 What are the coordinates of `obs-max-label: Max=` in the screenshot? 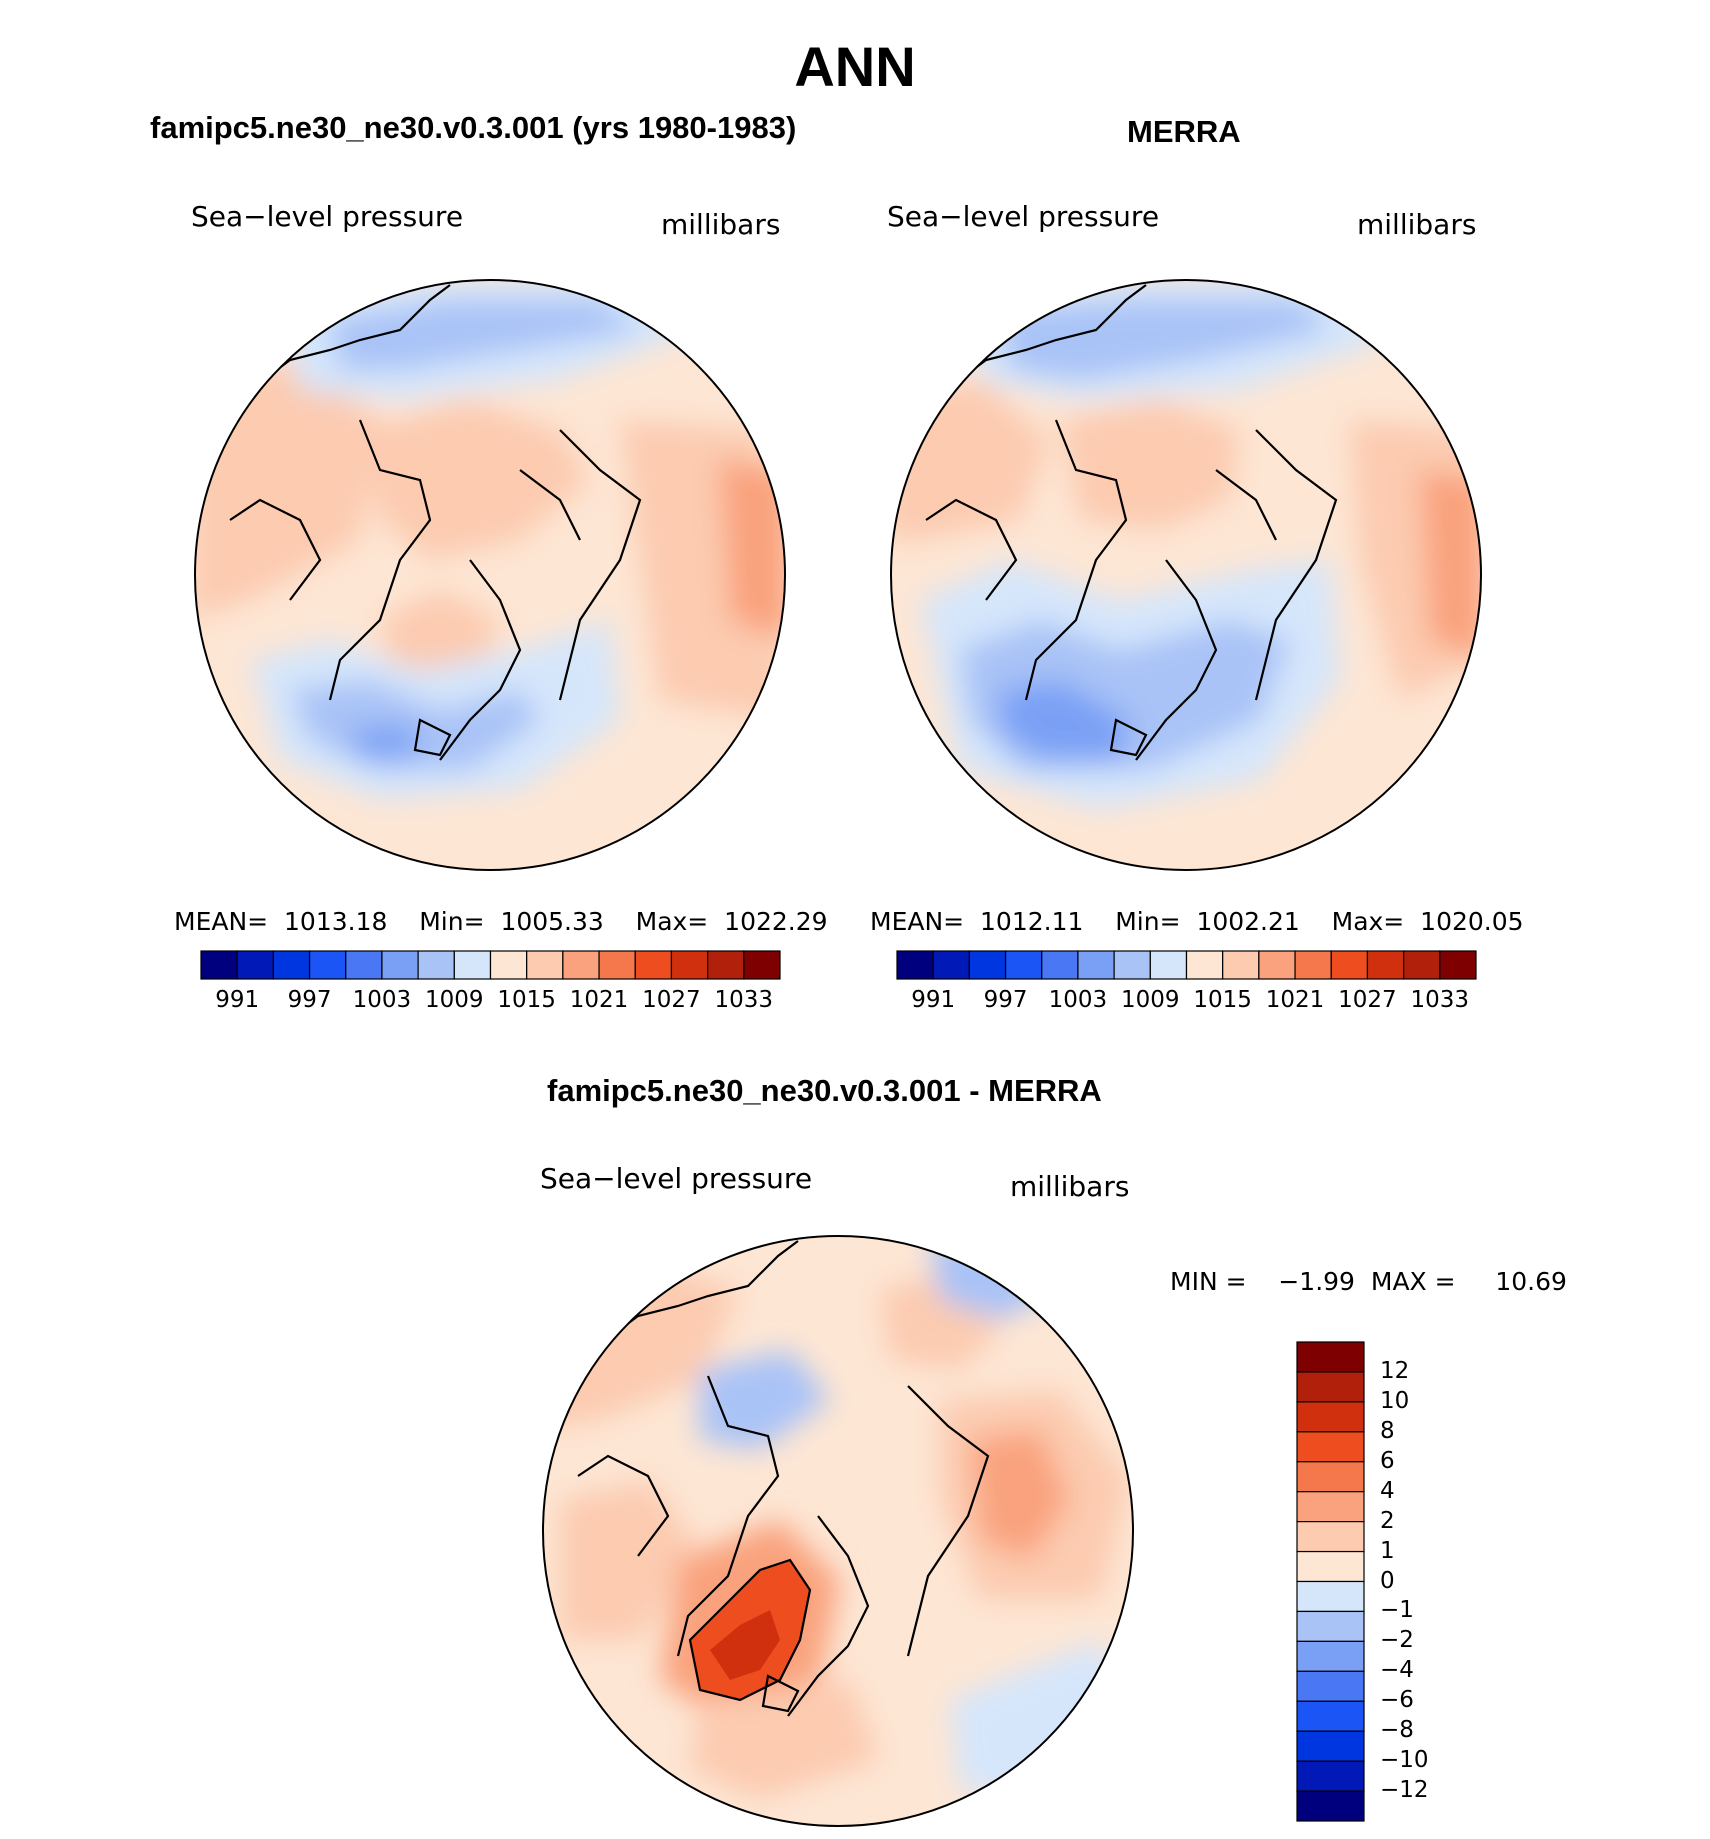 It's located at (1368, 921).